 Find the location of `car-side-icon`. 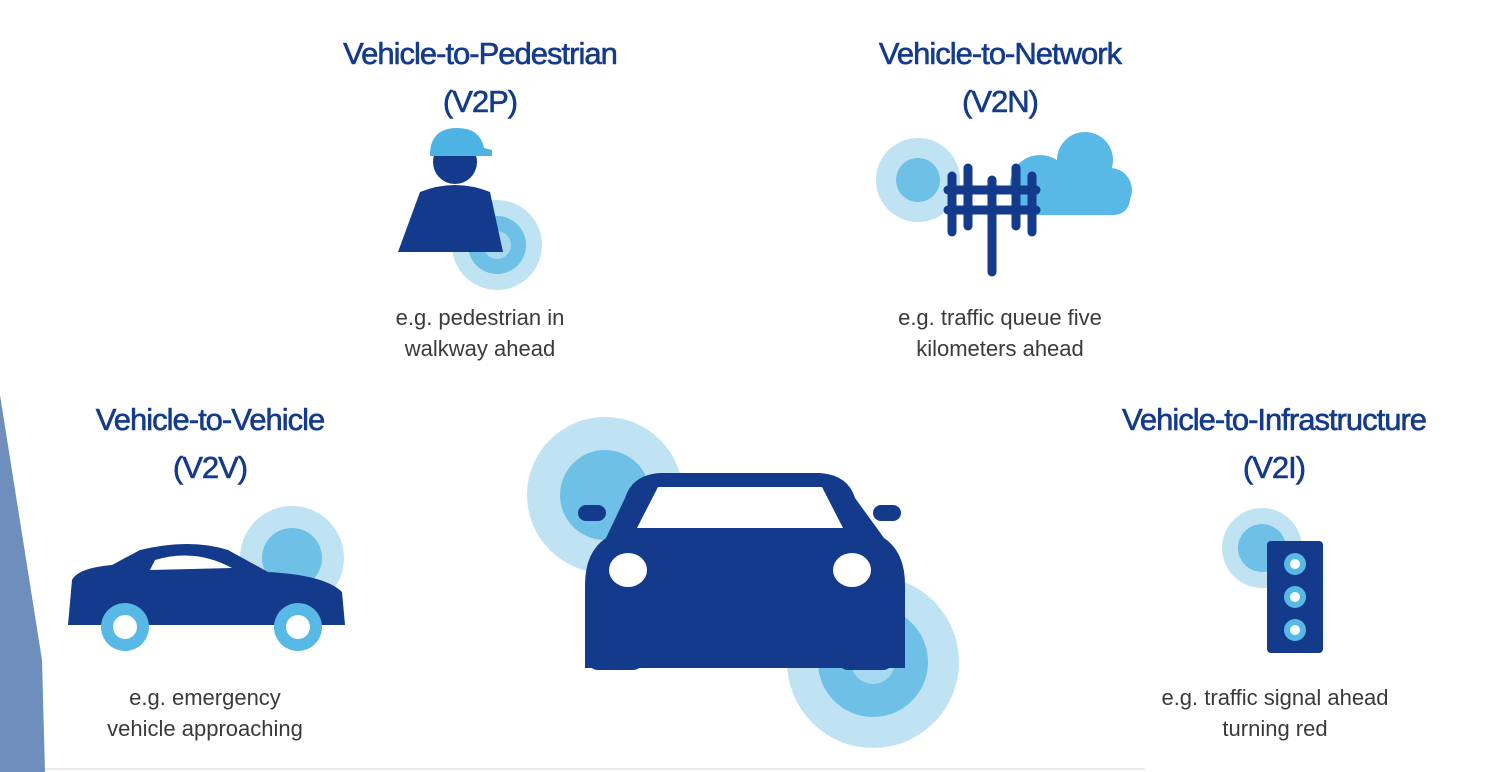

car-side-icon is located at coordinates (206, 578).